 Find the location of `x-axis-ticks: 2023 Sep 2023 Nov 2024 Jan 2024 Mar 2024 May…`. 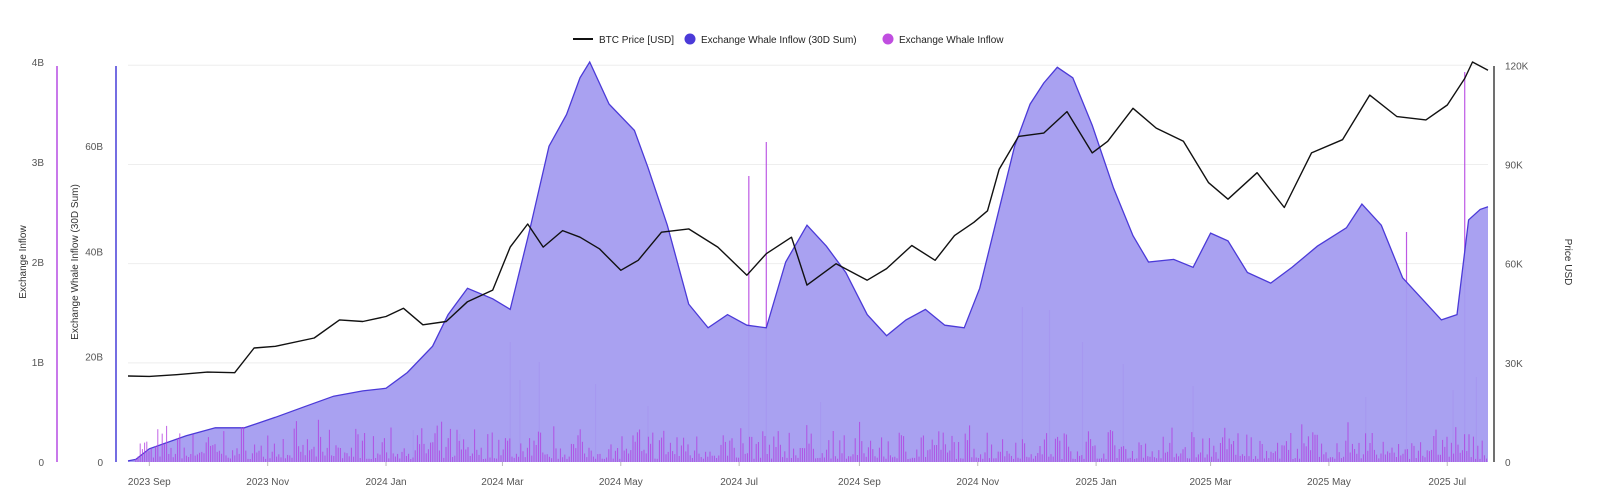

x-axis-ticks: 2023 Sep 2023 Nov 2024 Jan 2024 Mar 2024 May… is located at coordinates (797, 475).